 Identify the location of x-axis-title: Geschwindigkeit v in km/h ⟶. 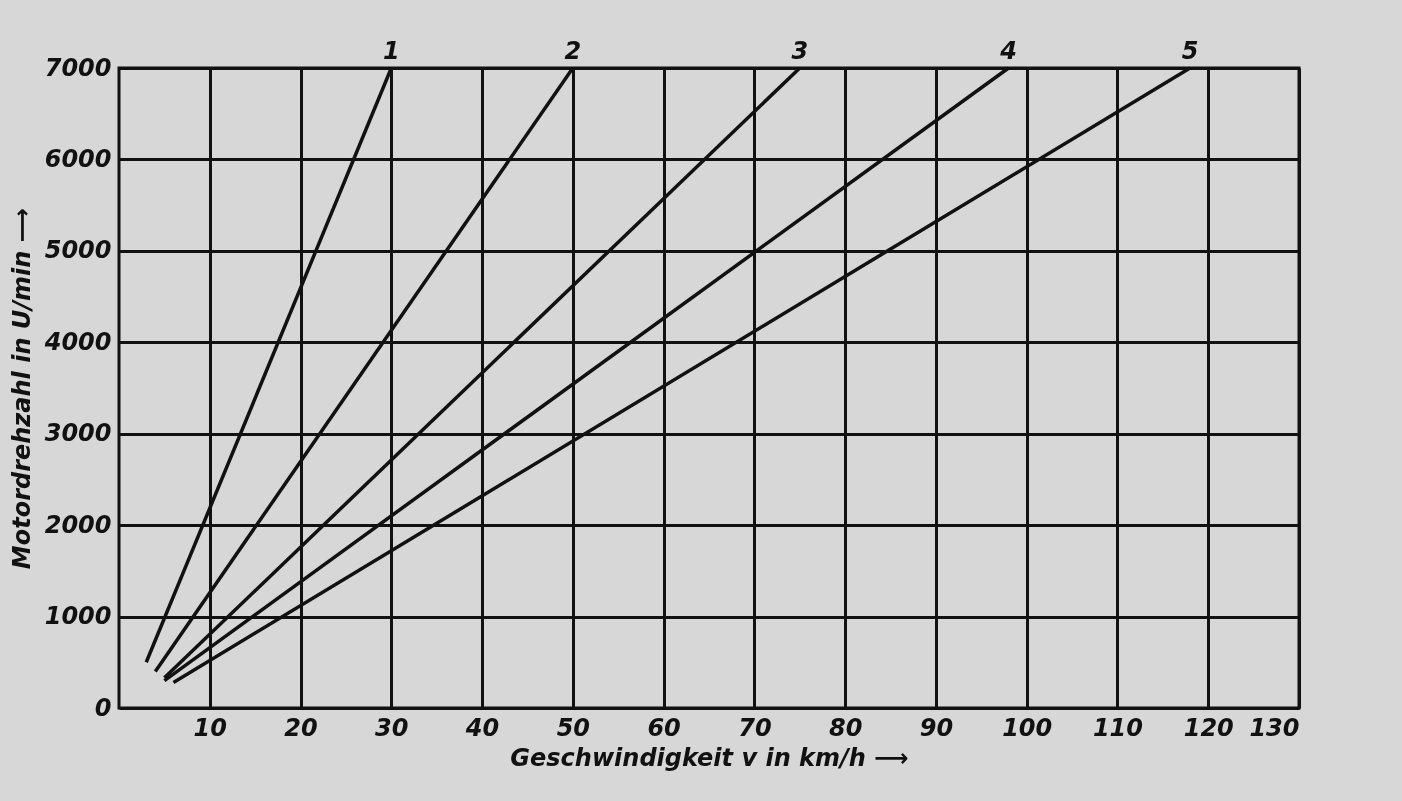
(709, 757).